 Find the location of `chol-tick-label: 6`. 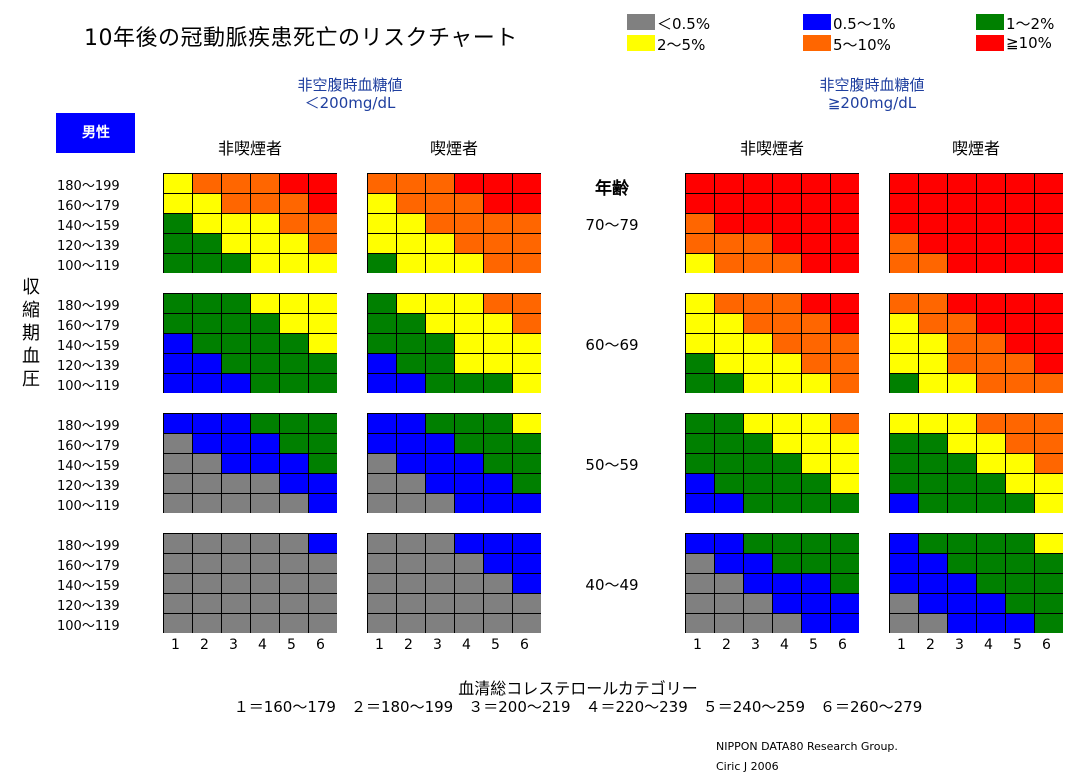

chol-tick-label: 6 is located at coordinates (524, 645).